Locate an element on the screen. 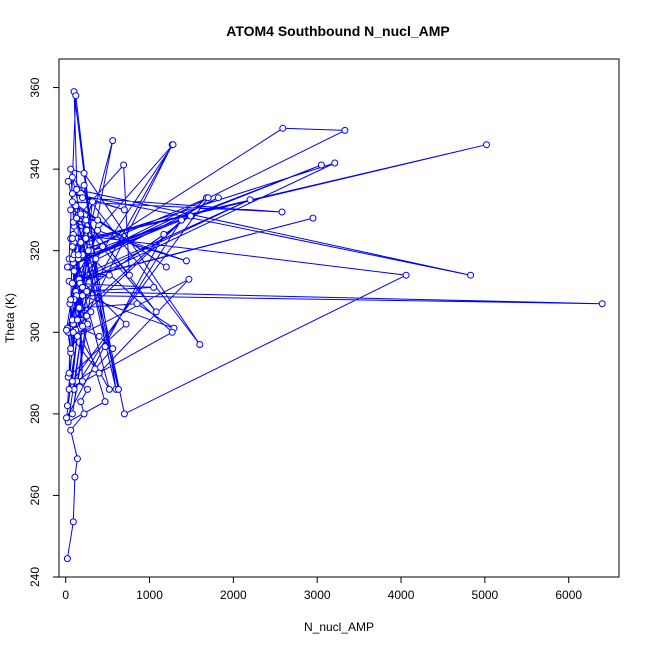  y-tick-label: 260 is located at coordinates (35, 495).